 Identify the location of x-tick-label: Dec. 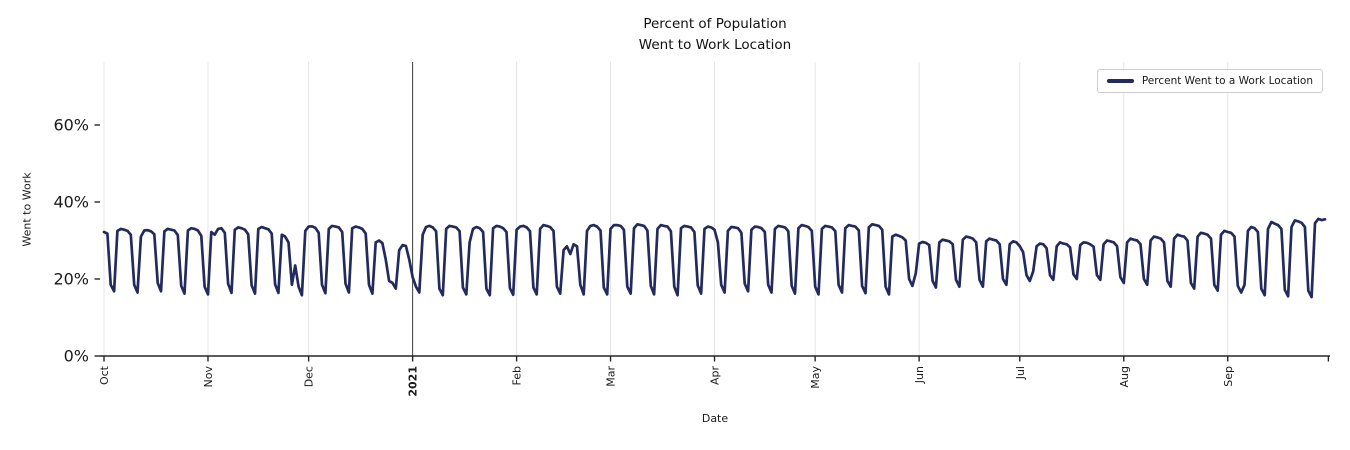
(309, 376).